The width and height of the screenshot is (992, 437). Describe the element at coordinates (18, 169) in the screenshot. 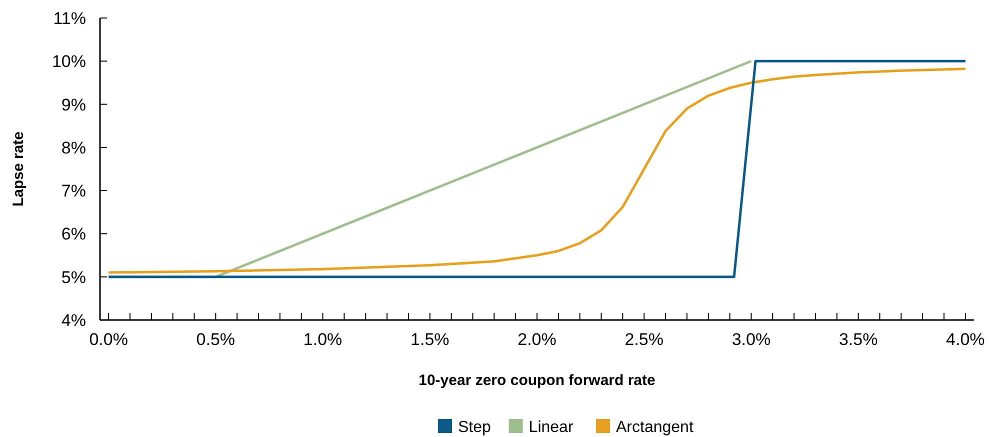

I see `y-axis-title: Lapse rate` at that location.